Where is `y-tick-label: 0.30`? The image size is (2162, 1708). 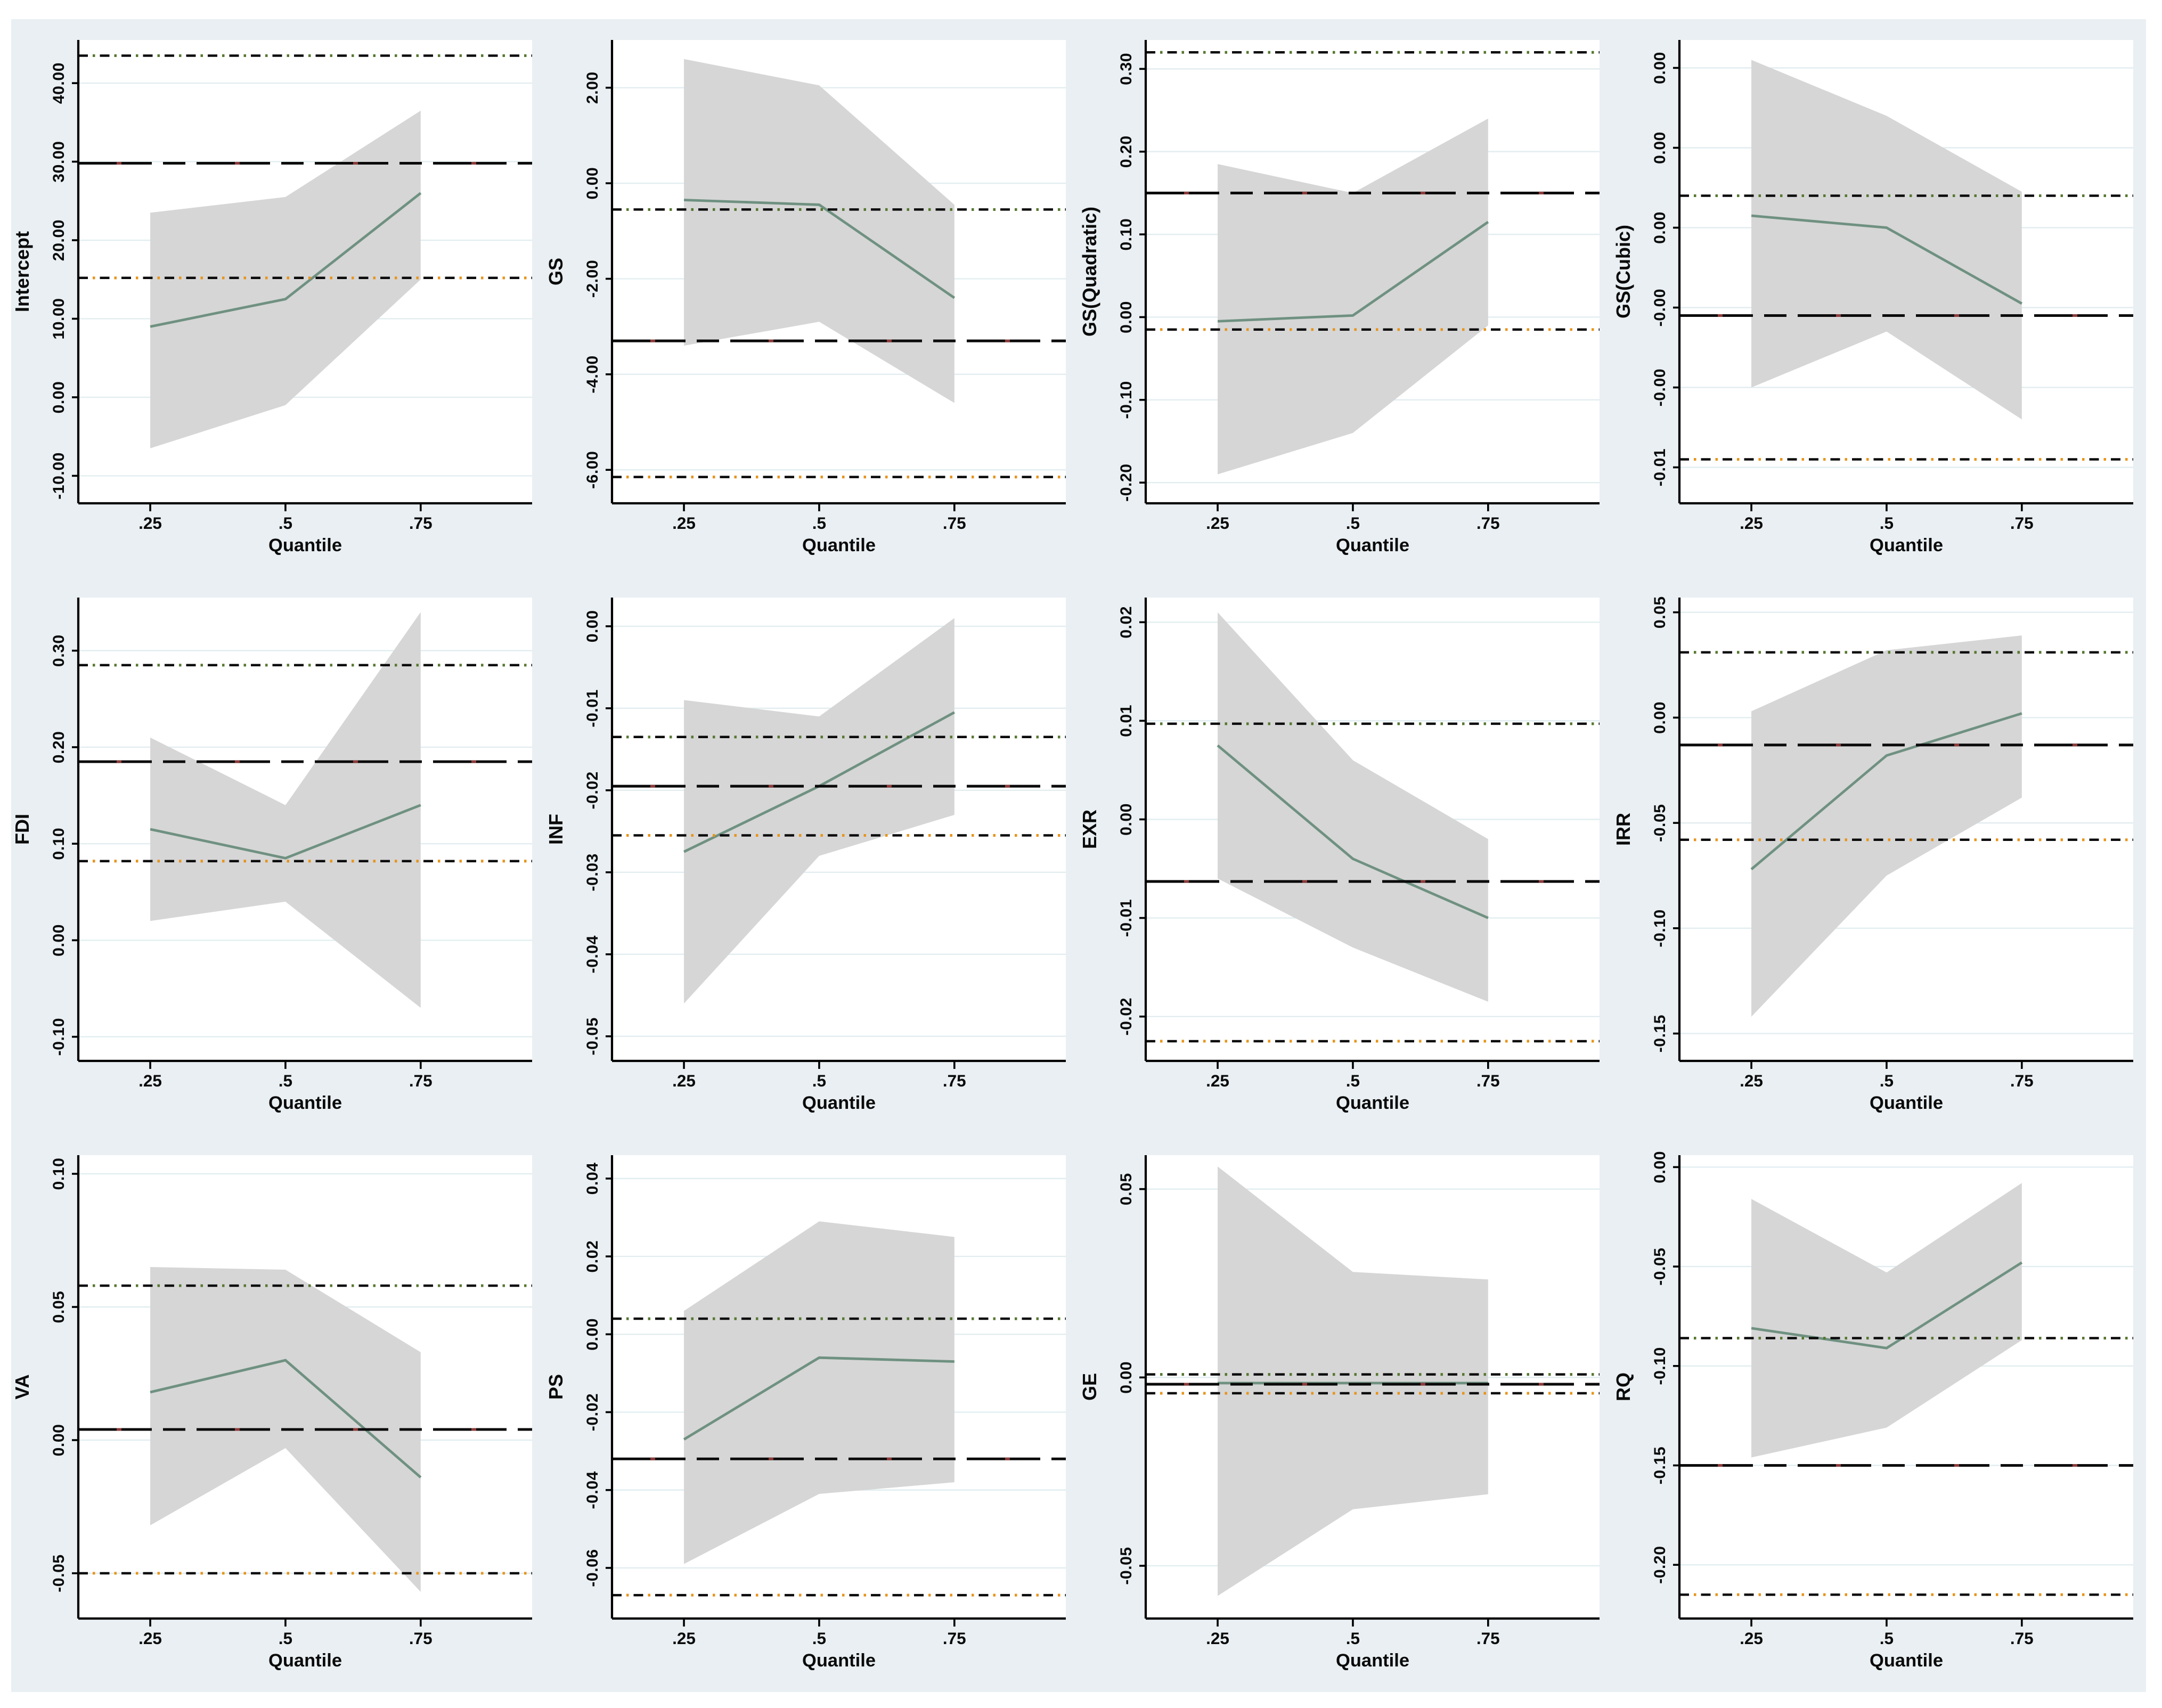
y-tick-label: 0.30 is located at coordinates (59, 650).